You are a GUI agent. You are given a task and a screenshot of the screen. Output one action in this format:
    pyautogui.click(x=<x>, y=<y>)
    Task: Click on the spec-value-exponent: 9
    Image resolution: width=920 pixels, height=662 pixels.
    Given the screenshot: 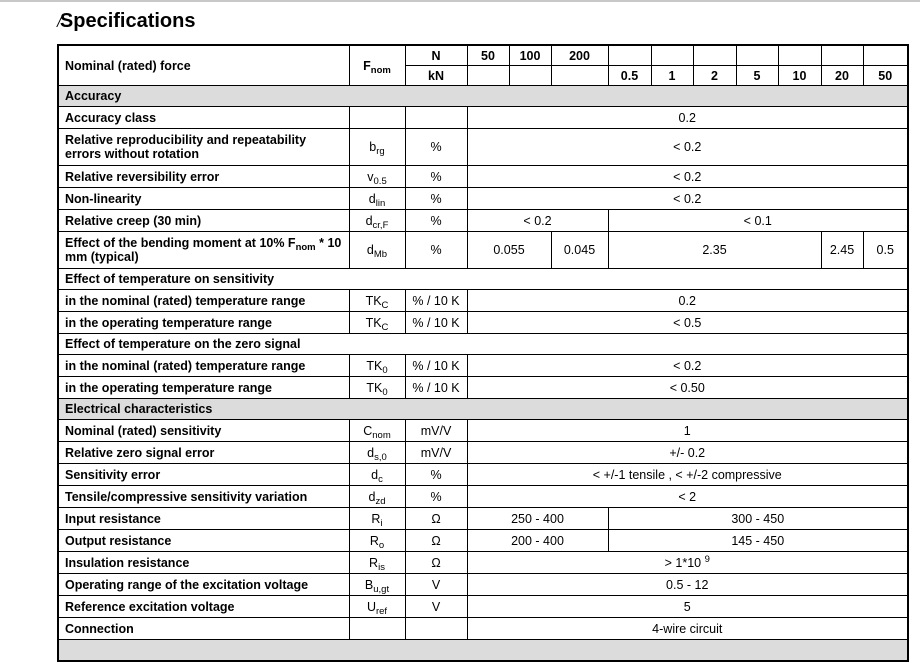 What is the action you would take?
    pyautogui.click(x=707, y=559)
    